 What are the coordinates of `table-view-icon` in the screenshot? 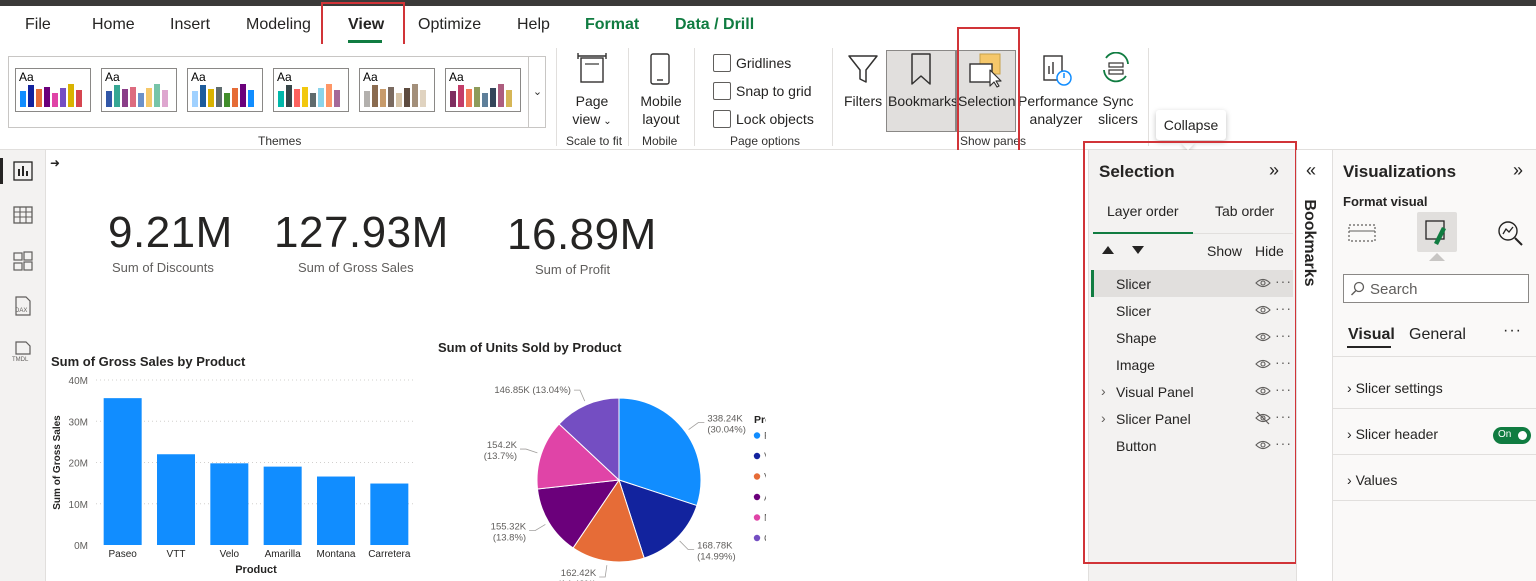 It's located at (23, 215).